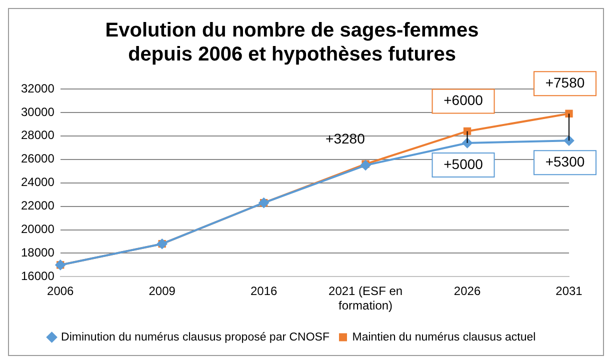 This screenshot has height=364, width=612. Describe the element at coordinates (37, 182) in the screenshot. I see `y-tick-label: 24000` at that location.